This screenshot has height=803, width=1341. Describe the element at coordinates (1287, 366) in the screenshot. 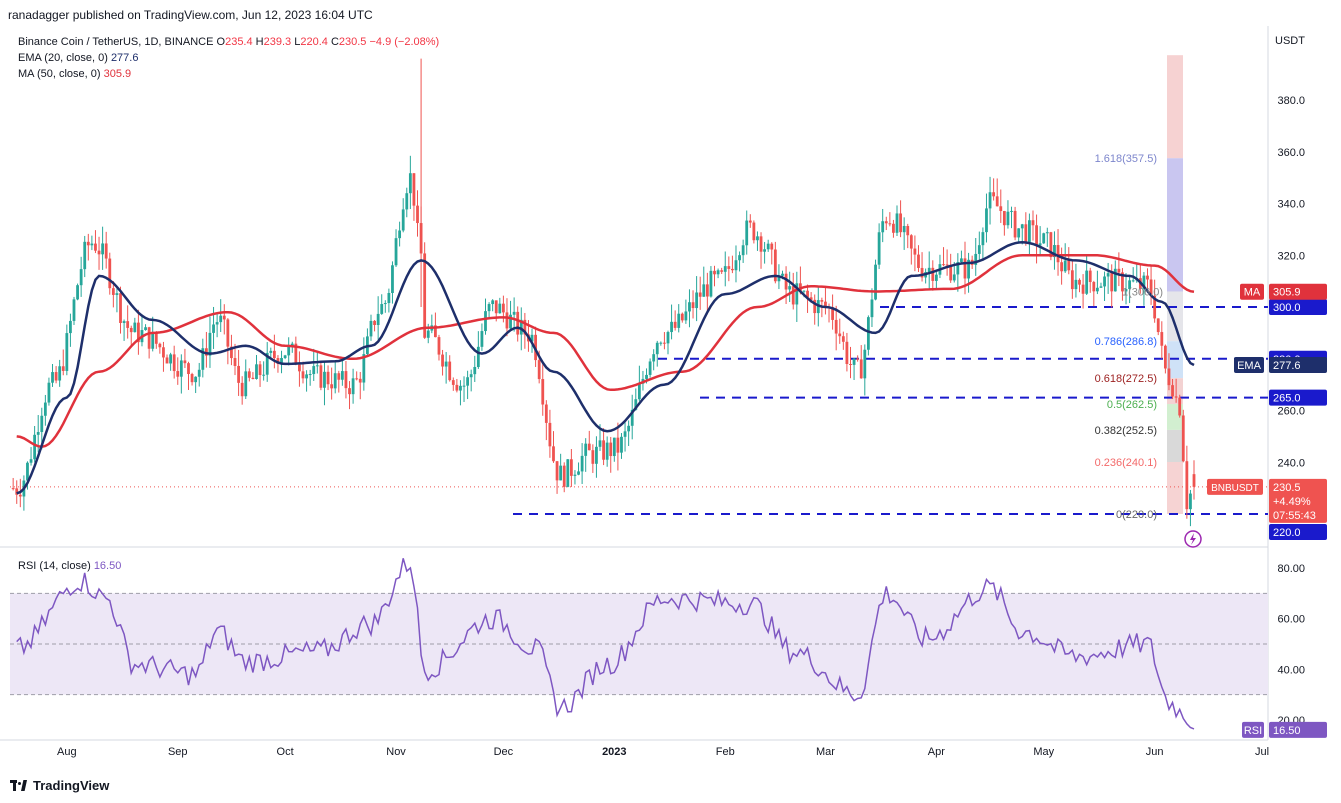

I see `tag-ema: 277.6` at that location.